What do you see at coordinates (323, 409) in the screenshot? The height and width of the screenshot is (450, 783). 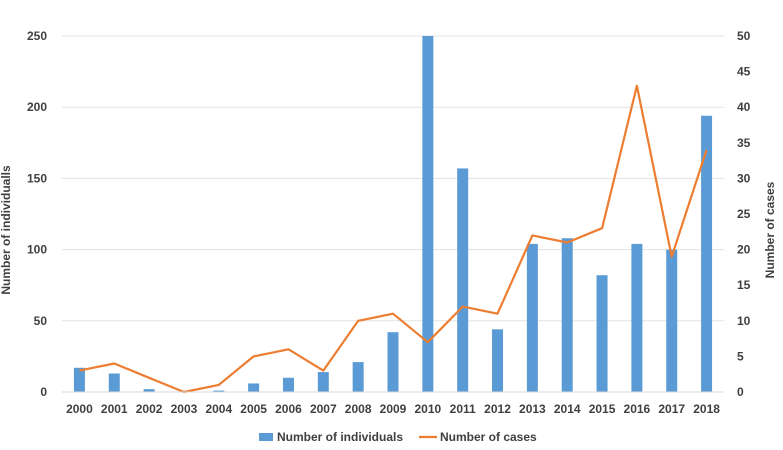 I see `x-tick-label: 2007` at bounding box center [323, 409].